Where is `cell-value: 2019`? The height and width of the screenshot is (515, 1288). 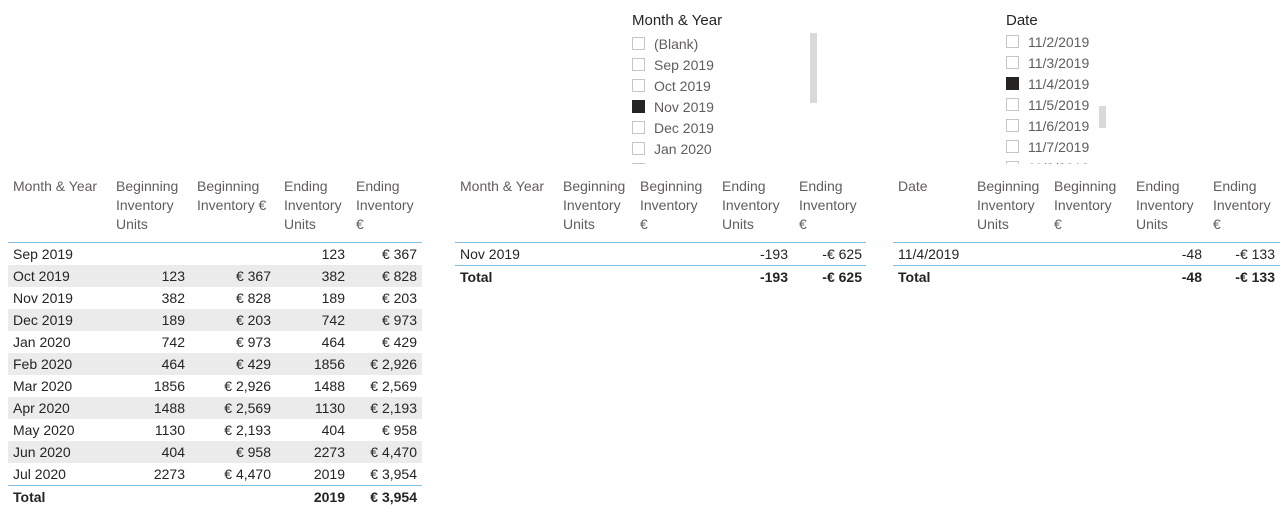
cell-value: 2019 is located at coordinates (329, 474).